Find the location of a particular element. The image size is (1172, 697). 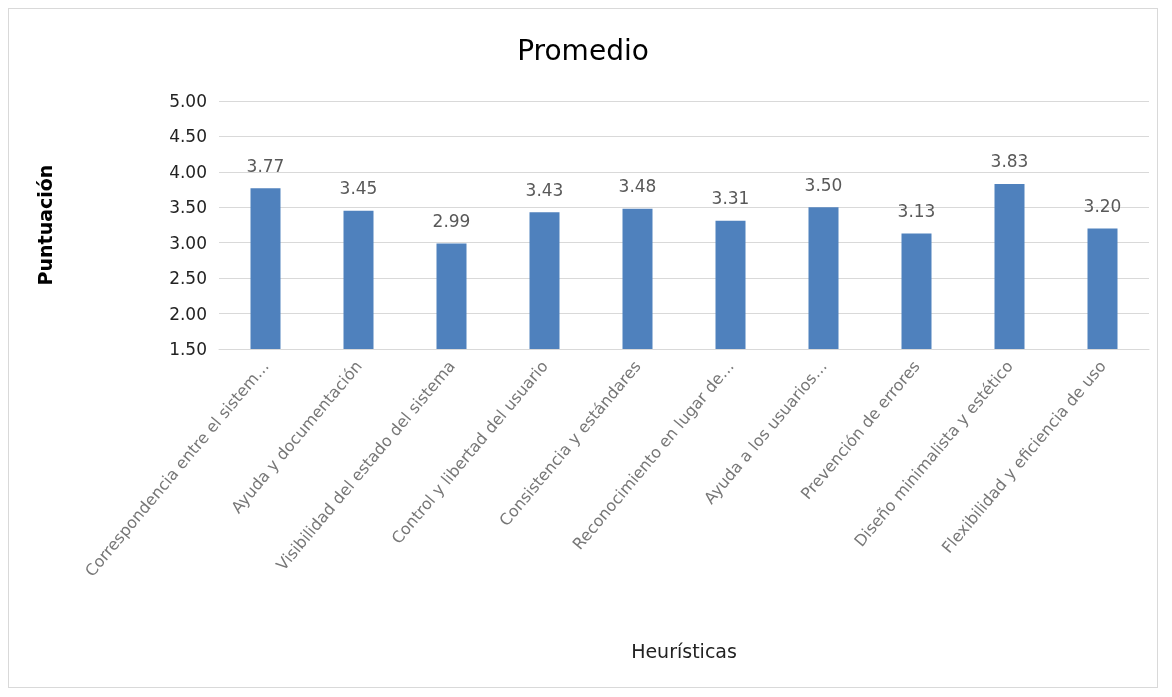

y-axis-title: Puntuación is located at coordinates (44, 225).